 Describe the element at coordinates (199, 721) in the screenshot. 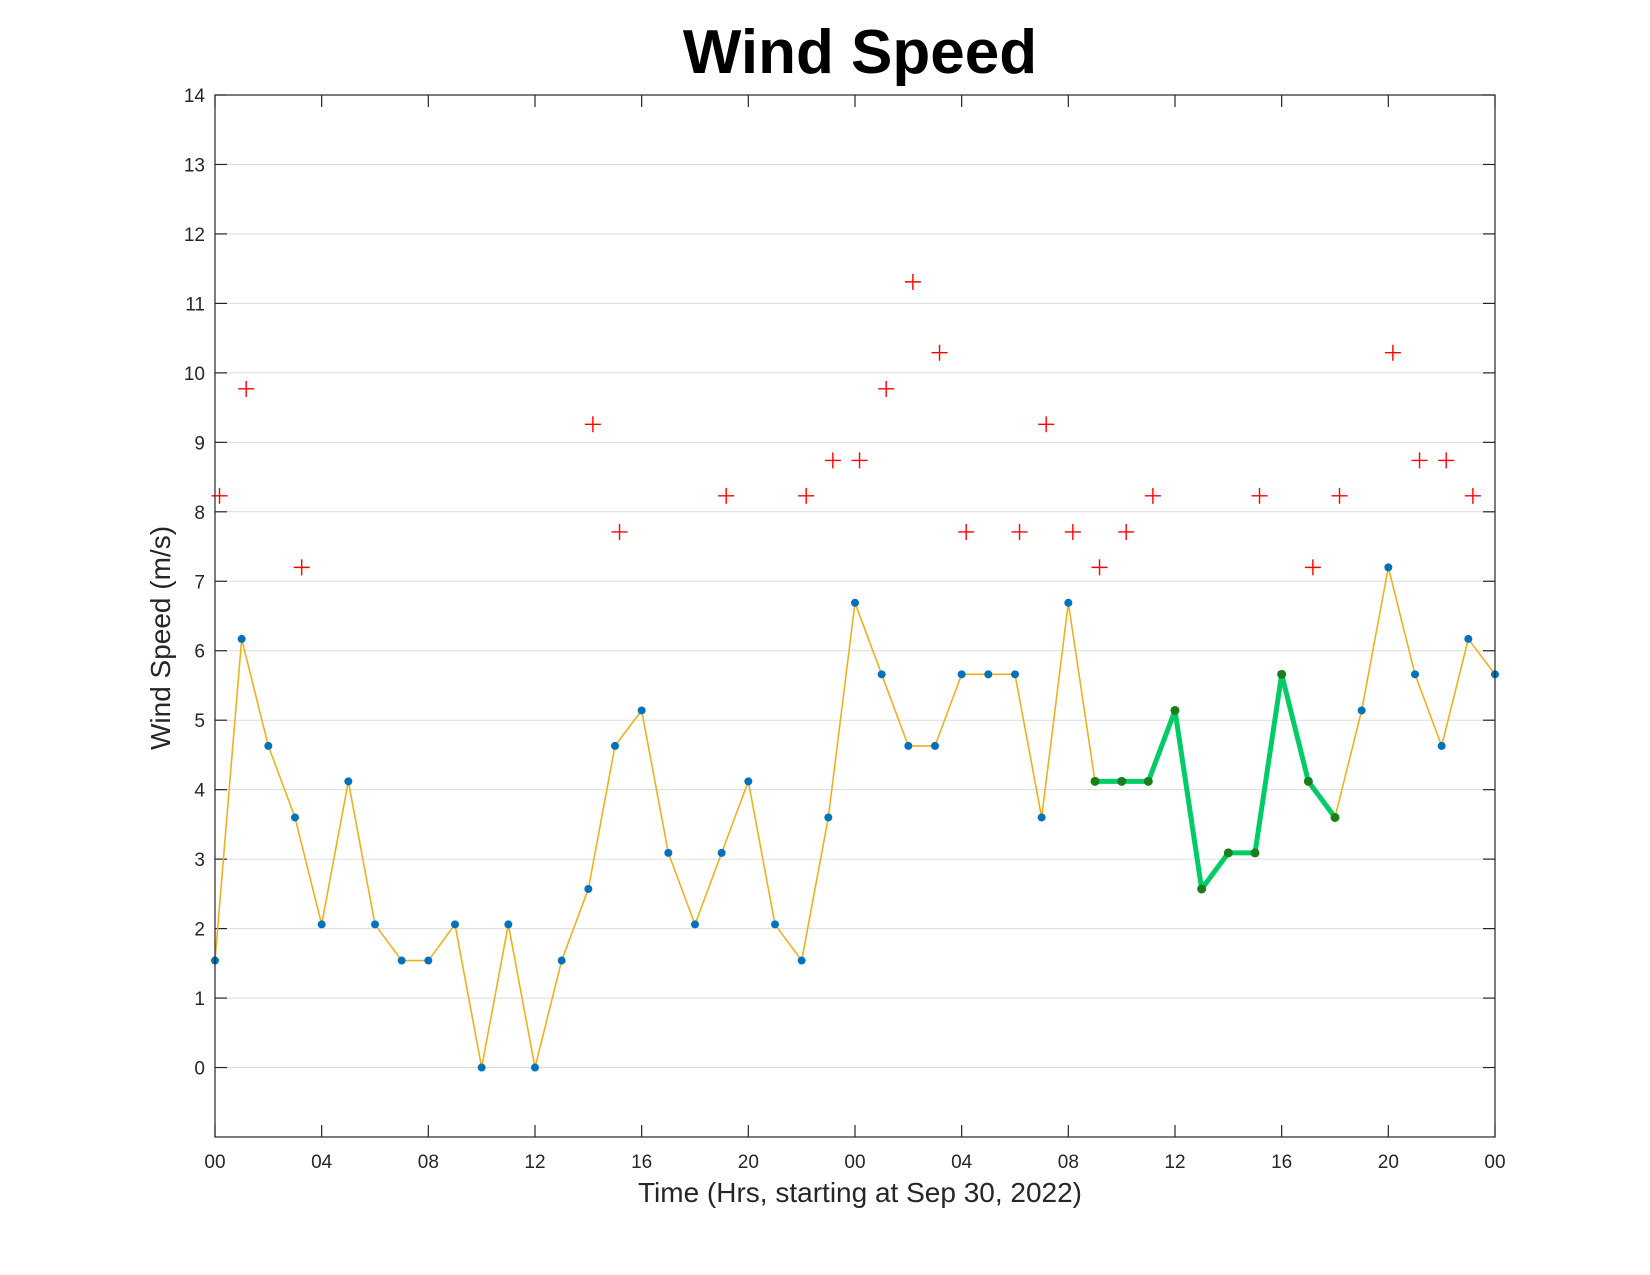

I see `y-tick-label: 5` at that location.